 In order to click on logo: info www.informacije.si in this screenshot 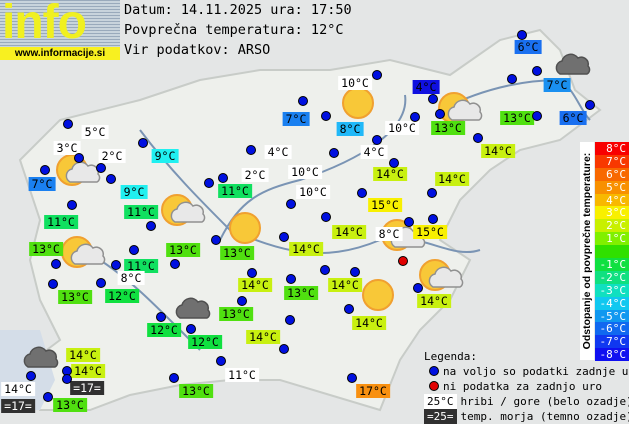, I will do `click(60, 30)`.